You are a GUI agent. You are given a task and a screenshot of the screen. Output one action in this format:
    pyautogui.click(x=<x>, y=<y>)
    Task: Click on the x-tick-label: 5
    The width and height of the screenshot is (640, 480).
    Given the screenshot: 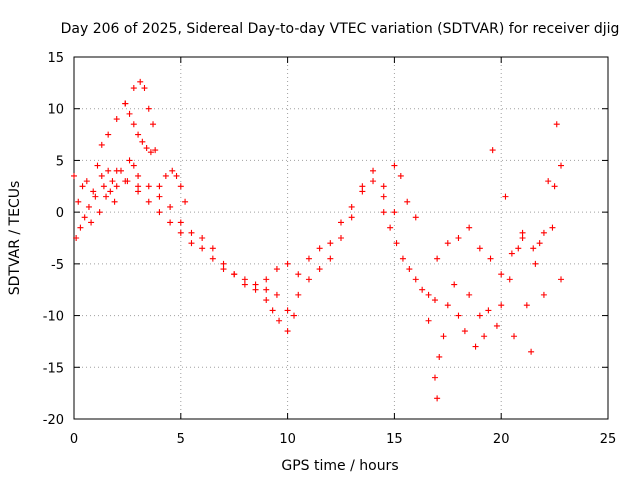 What is the action you would take?
    pyautogui.click(x=181, y=439)
    